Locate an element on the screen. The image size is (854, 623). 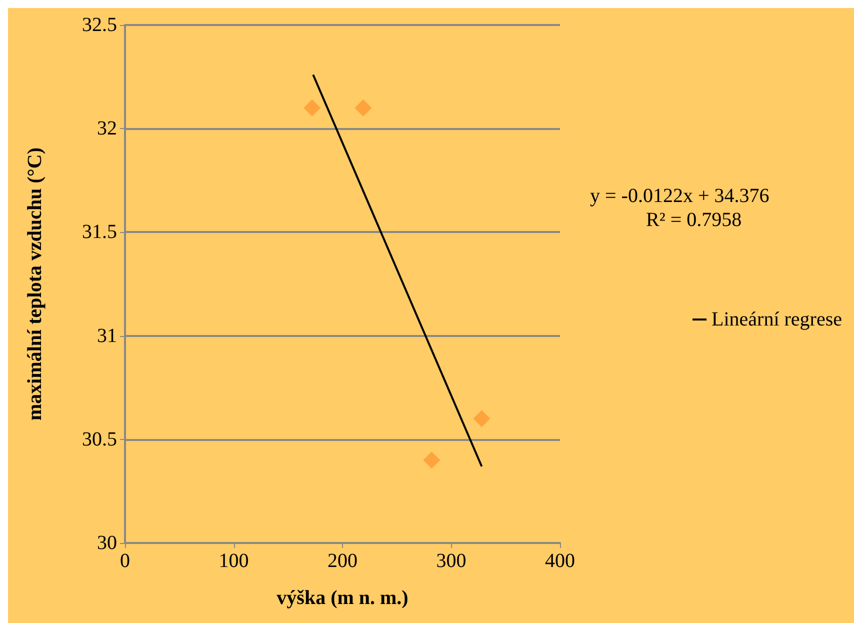
text: R² = 0.7958 is located at coordinates (694, 220).